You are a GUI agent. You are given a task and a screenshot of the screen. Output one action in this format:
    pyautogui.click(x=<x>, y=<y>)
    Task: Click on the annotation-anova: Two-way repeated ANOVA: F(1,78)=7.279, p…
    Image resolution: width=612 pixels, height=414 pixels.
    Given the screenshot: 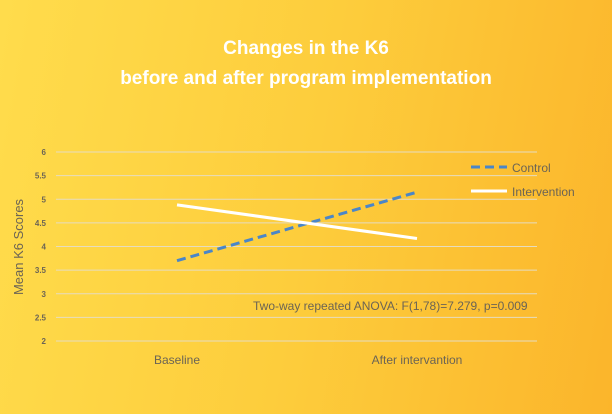 What is the action you would take?
    pyautogui.click(x=390, y=306)
    